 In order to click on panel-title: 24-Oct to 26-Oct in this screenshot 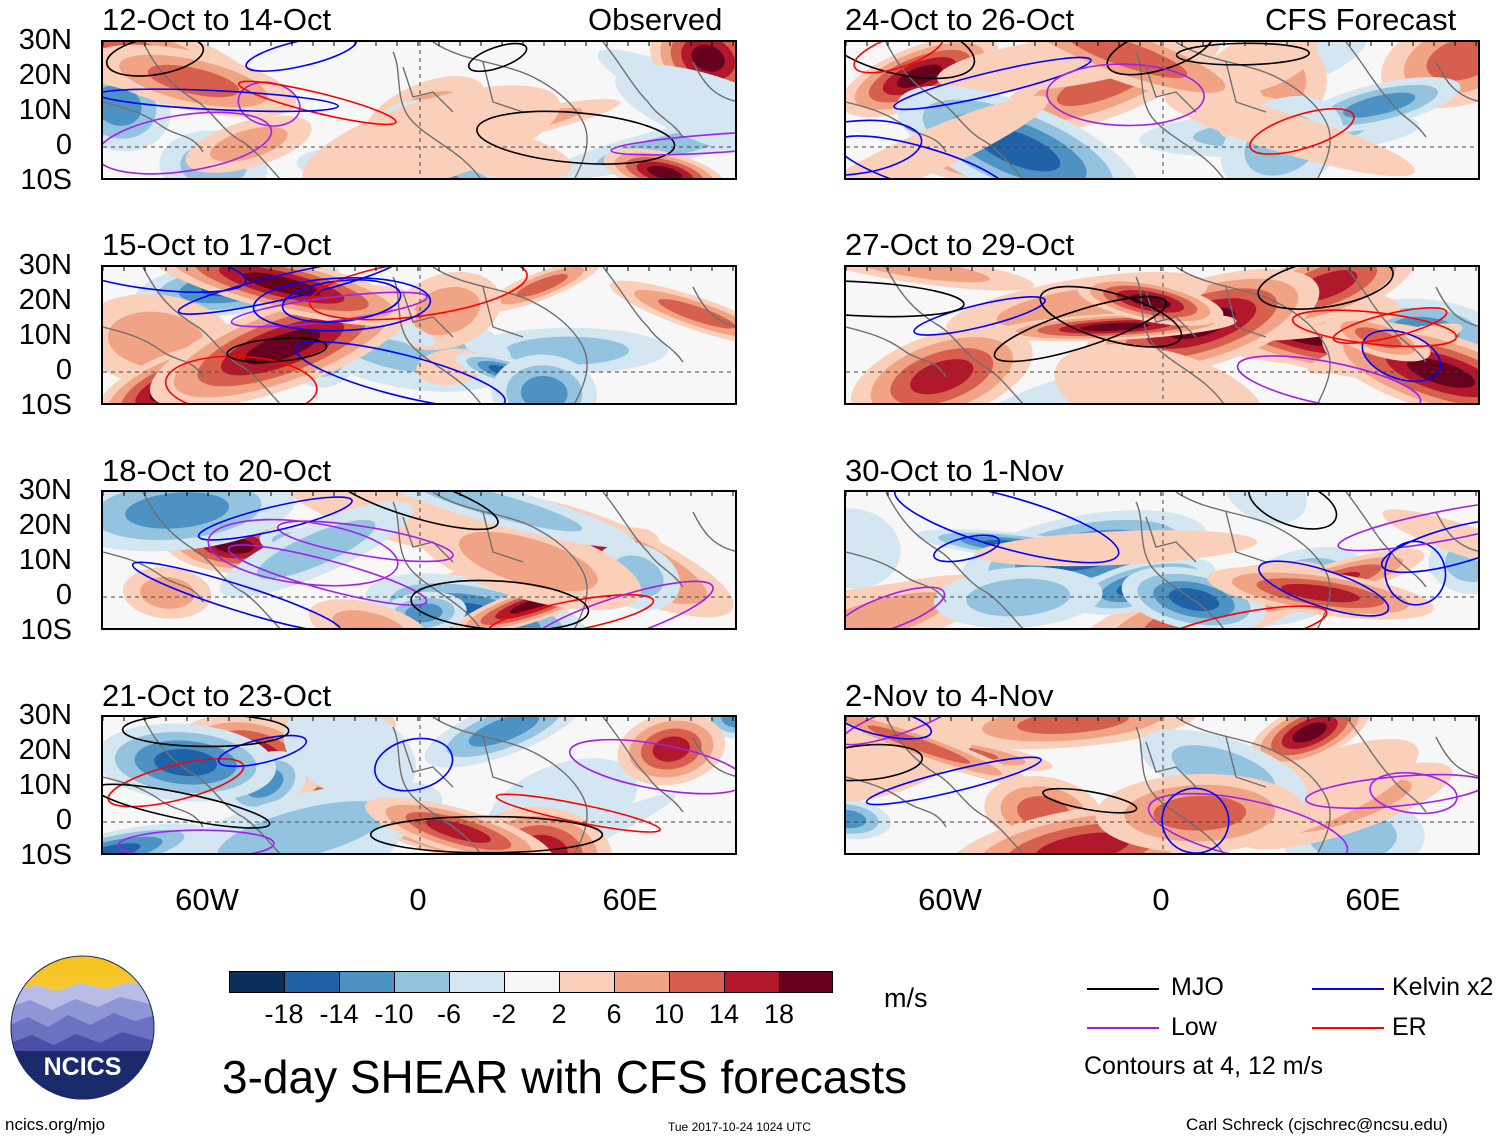, I will do `click(960, 19)`.